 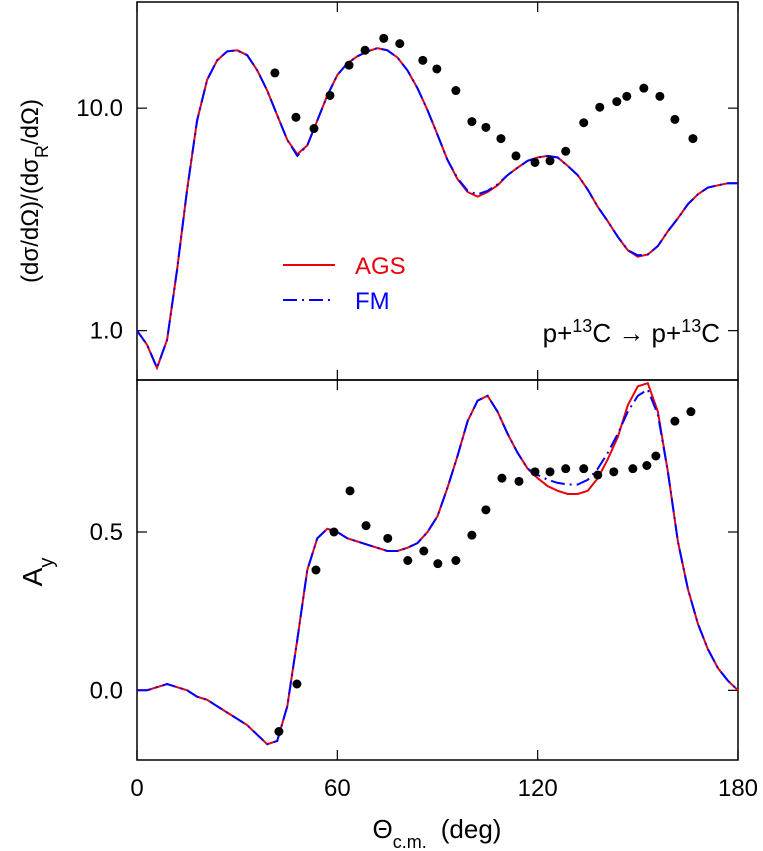 What do you see at coordinates (437, 832) in the screenshot?
I see `x-axis-label: Θc.m. (deg)` at bounding box center [437, 832].